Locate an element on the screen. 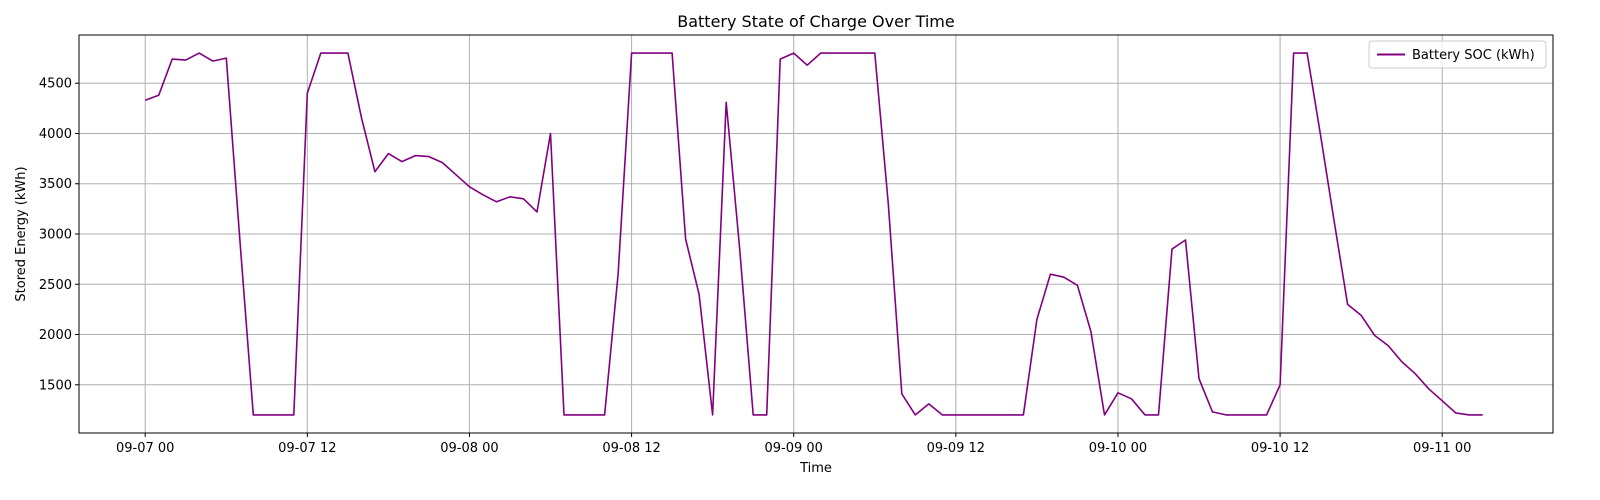  y-axis-label: Stored Energy (kWh) is located at coordinates (21, 233).